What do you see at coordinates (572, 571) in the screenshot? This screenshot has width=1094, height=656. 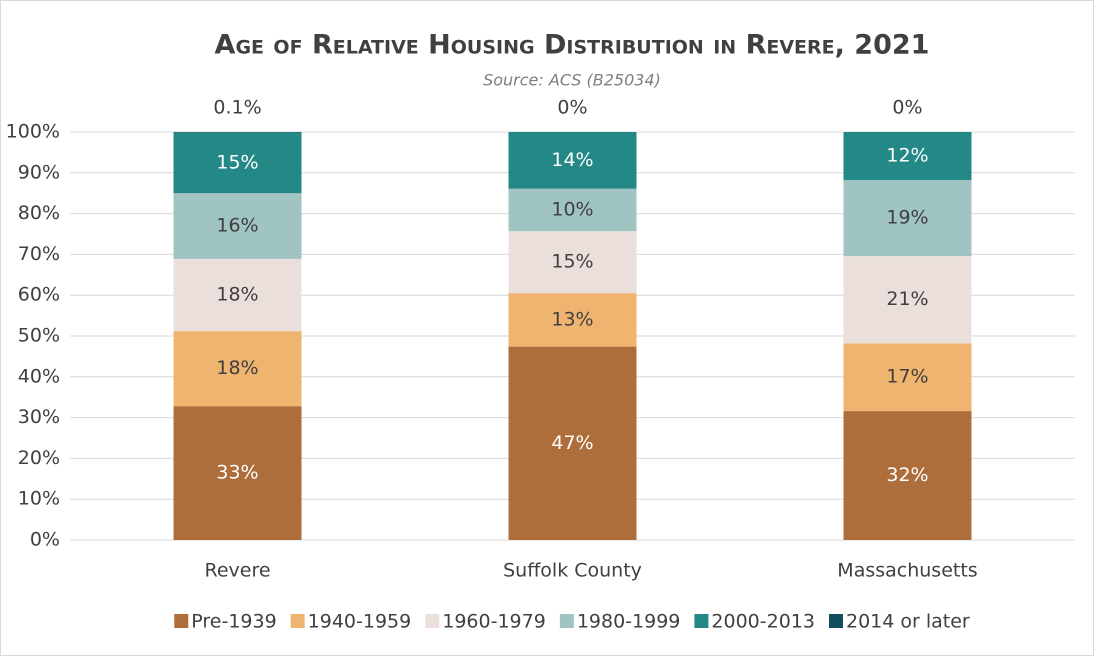 I see `x-tick-label: Suffolk County` at bounding box center [572, 571].